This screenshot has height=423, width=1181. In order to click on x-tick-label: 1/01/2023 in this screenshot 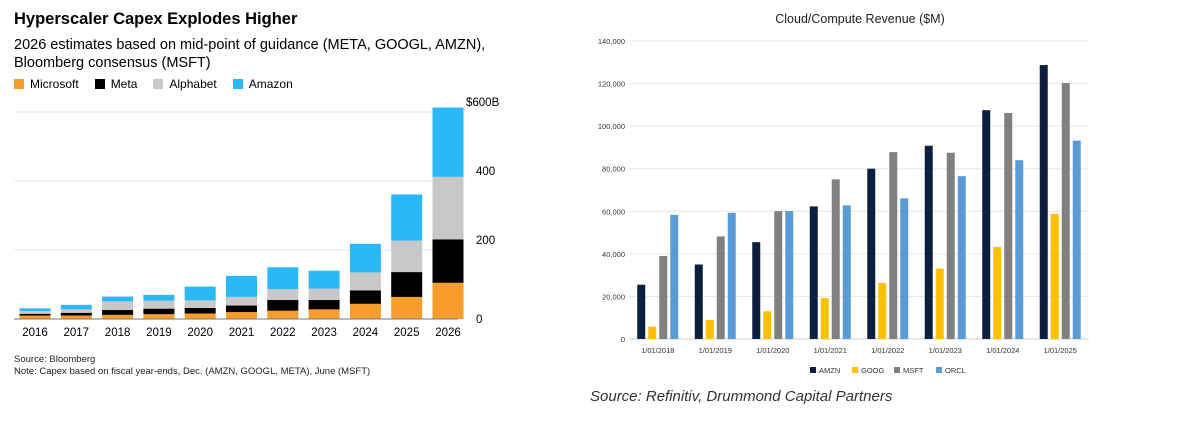, I will do `click(945, 350)`.